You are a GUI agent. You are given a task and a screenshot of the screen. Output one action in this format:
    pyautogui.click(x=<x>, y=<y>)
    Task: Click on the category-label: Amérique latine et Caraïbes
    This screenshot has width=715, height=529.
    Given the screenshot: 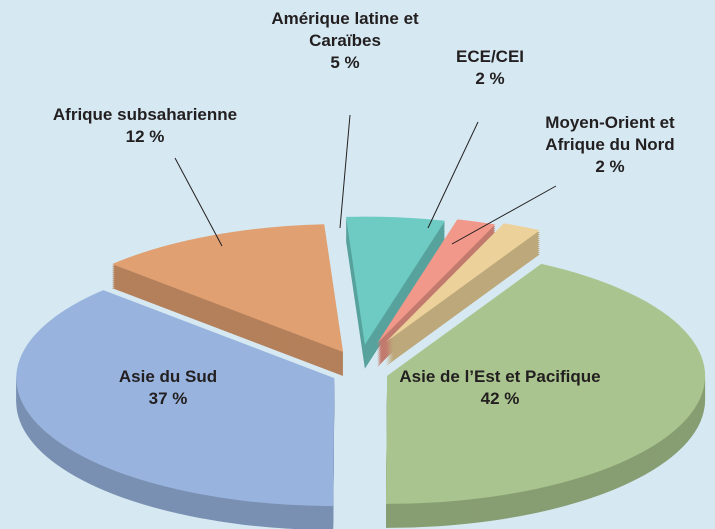 What is the action you would take?
    pyautogui.click(x=345, y=29)
    